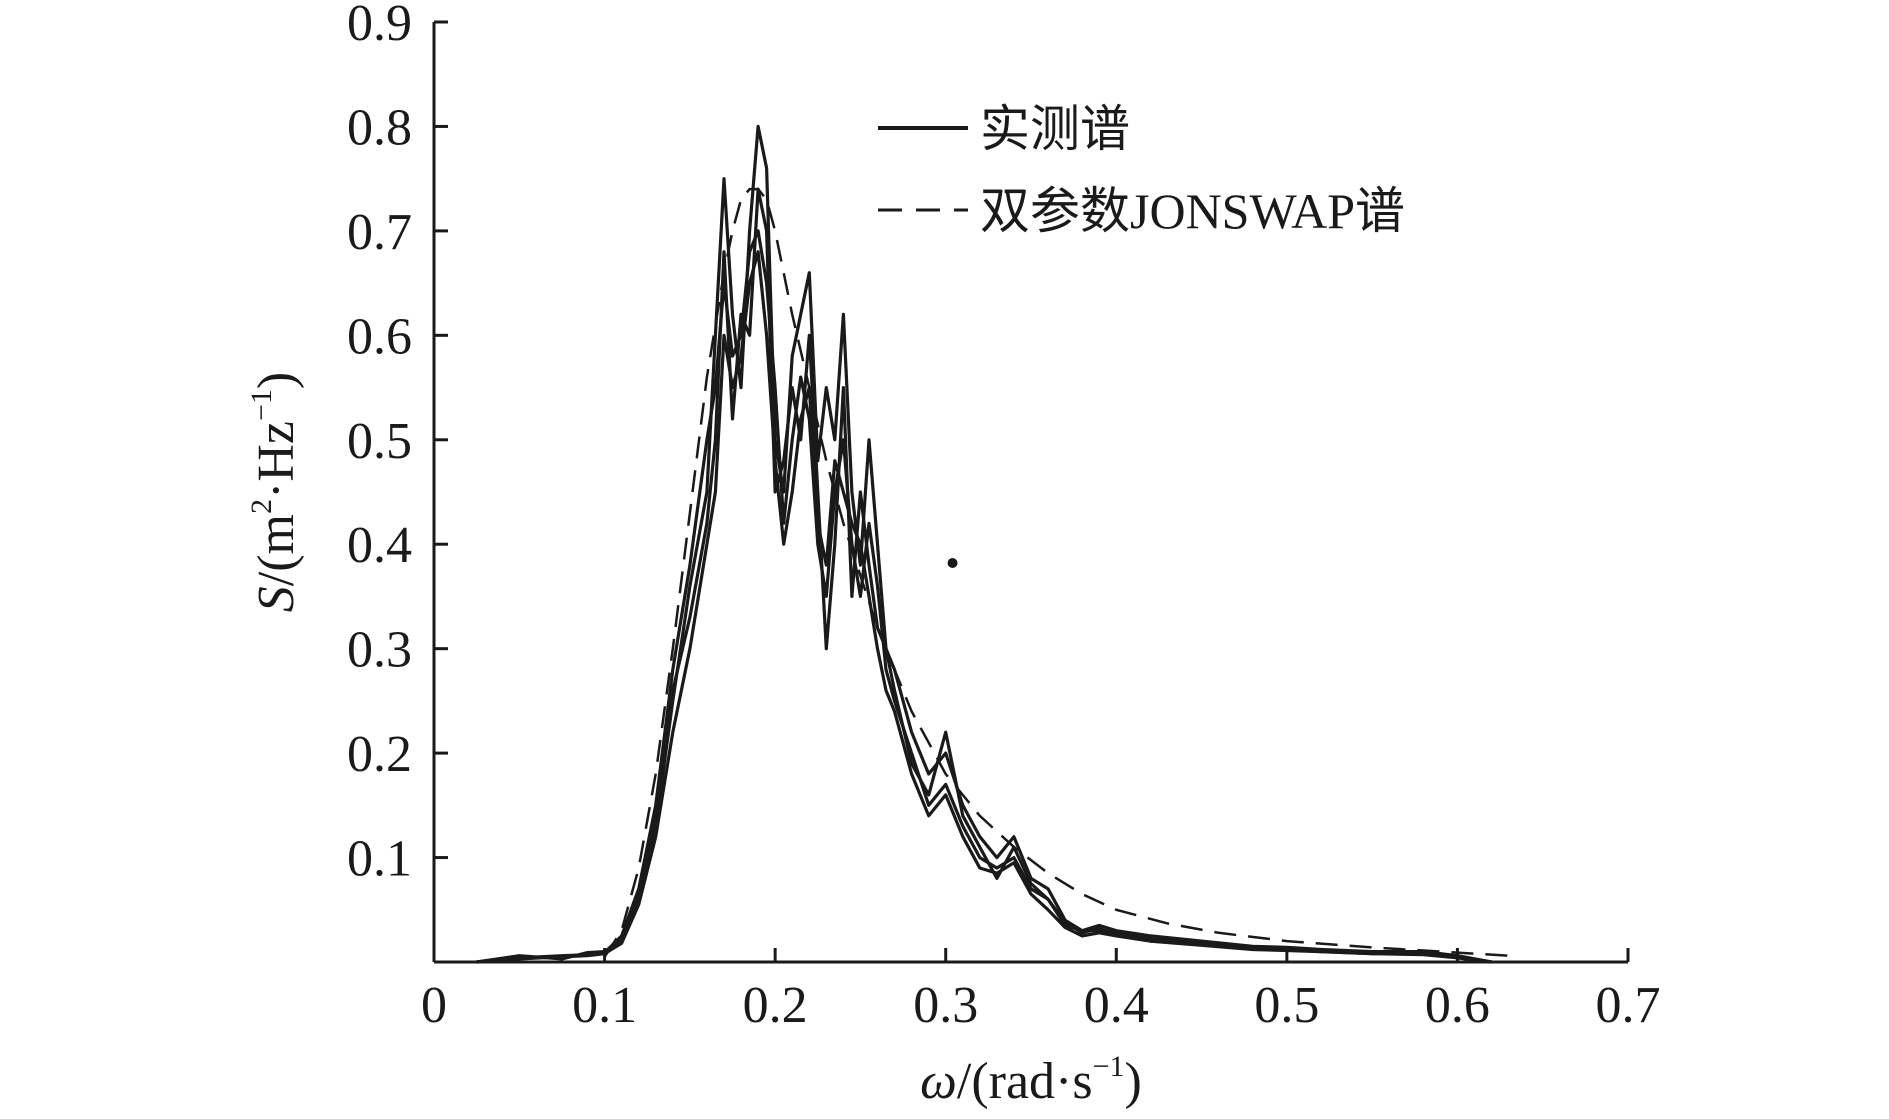 This screenshot has width=1889, height=1119. I want to click on x-ticks: 0 0.1 0.2 0.3 0.4 0.5 0.6 0.7, so click(1041, 991).